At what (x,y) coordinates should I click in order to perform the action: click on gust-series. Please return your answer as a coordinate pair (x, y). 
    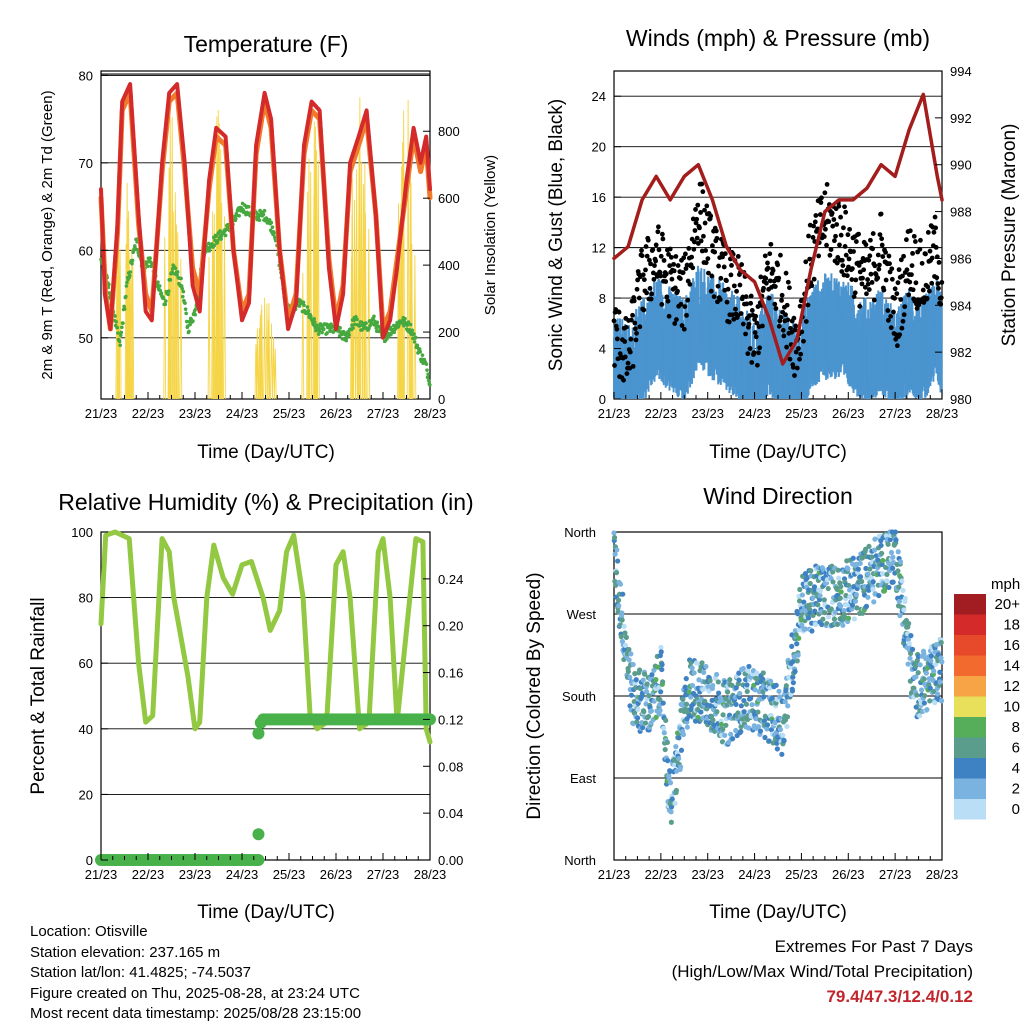
    Looking at the image, I should click on (778, 282).